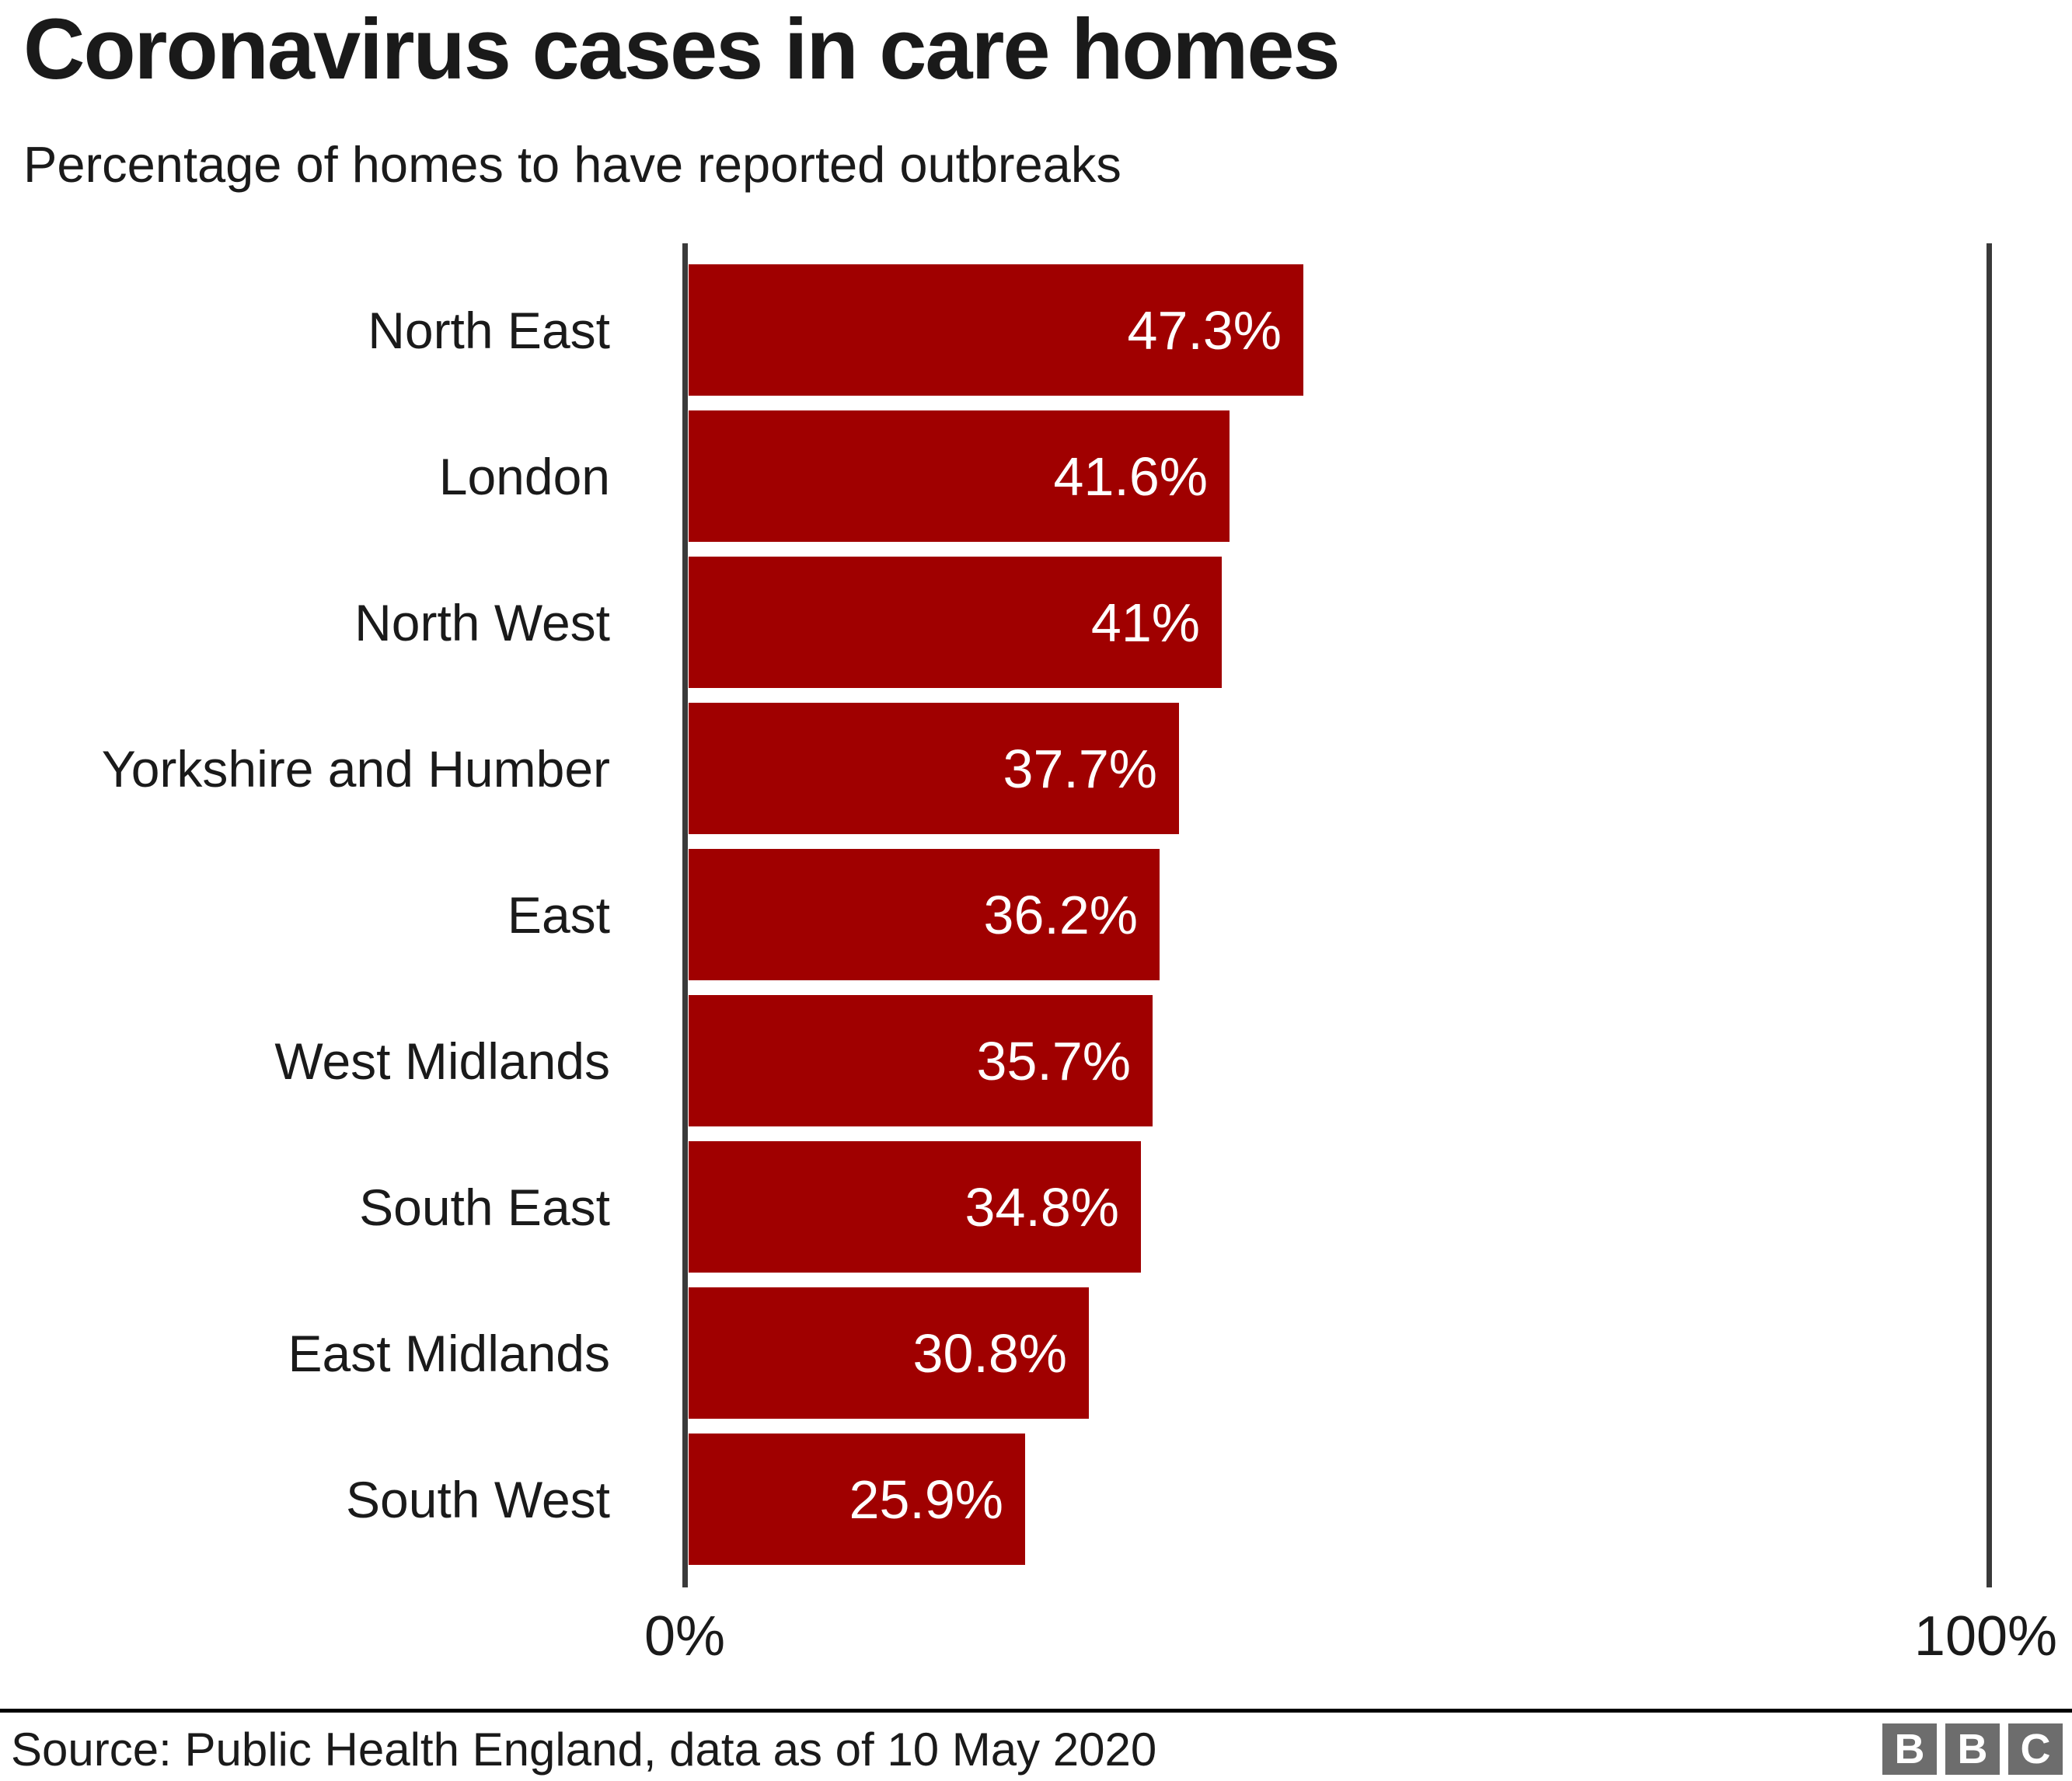 Image resolution: width=2072 pixels, height=1781 pixels. Describe the element at coordinates (1145, 622) in the screenshot. I see `value-label-north-west: 41%` at that location.